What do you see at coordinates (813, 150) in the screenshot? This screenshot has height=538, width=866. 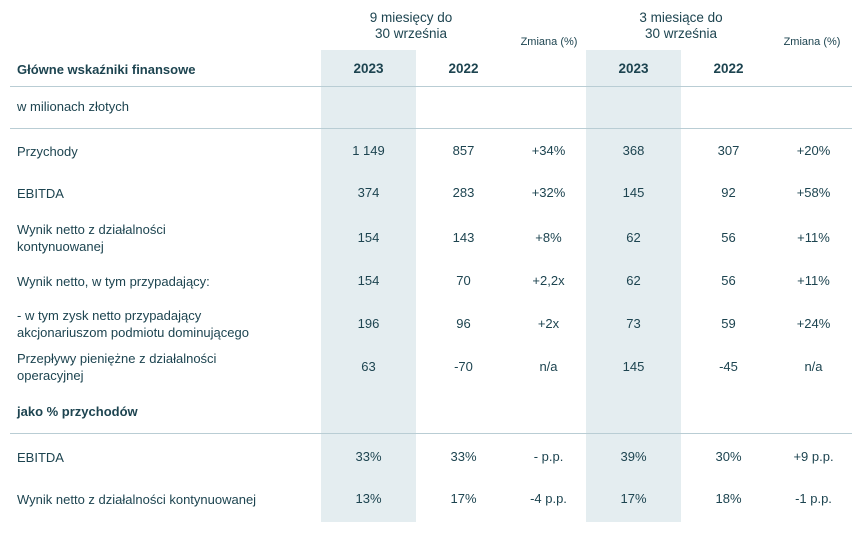 I see `table-cell: +20%` at bounding box center [813, 150].